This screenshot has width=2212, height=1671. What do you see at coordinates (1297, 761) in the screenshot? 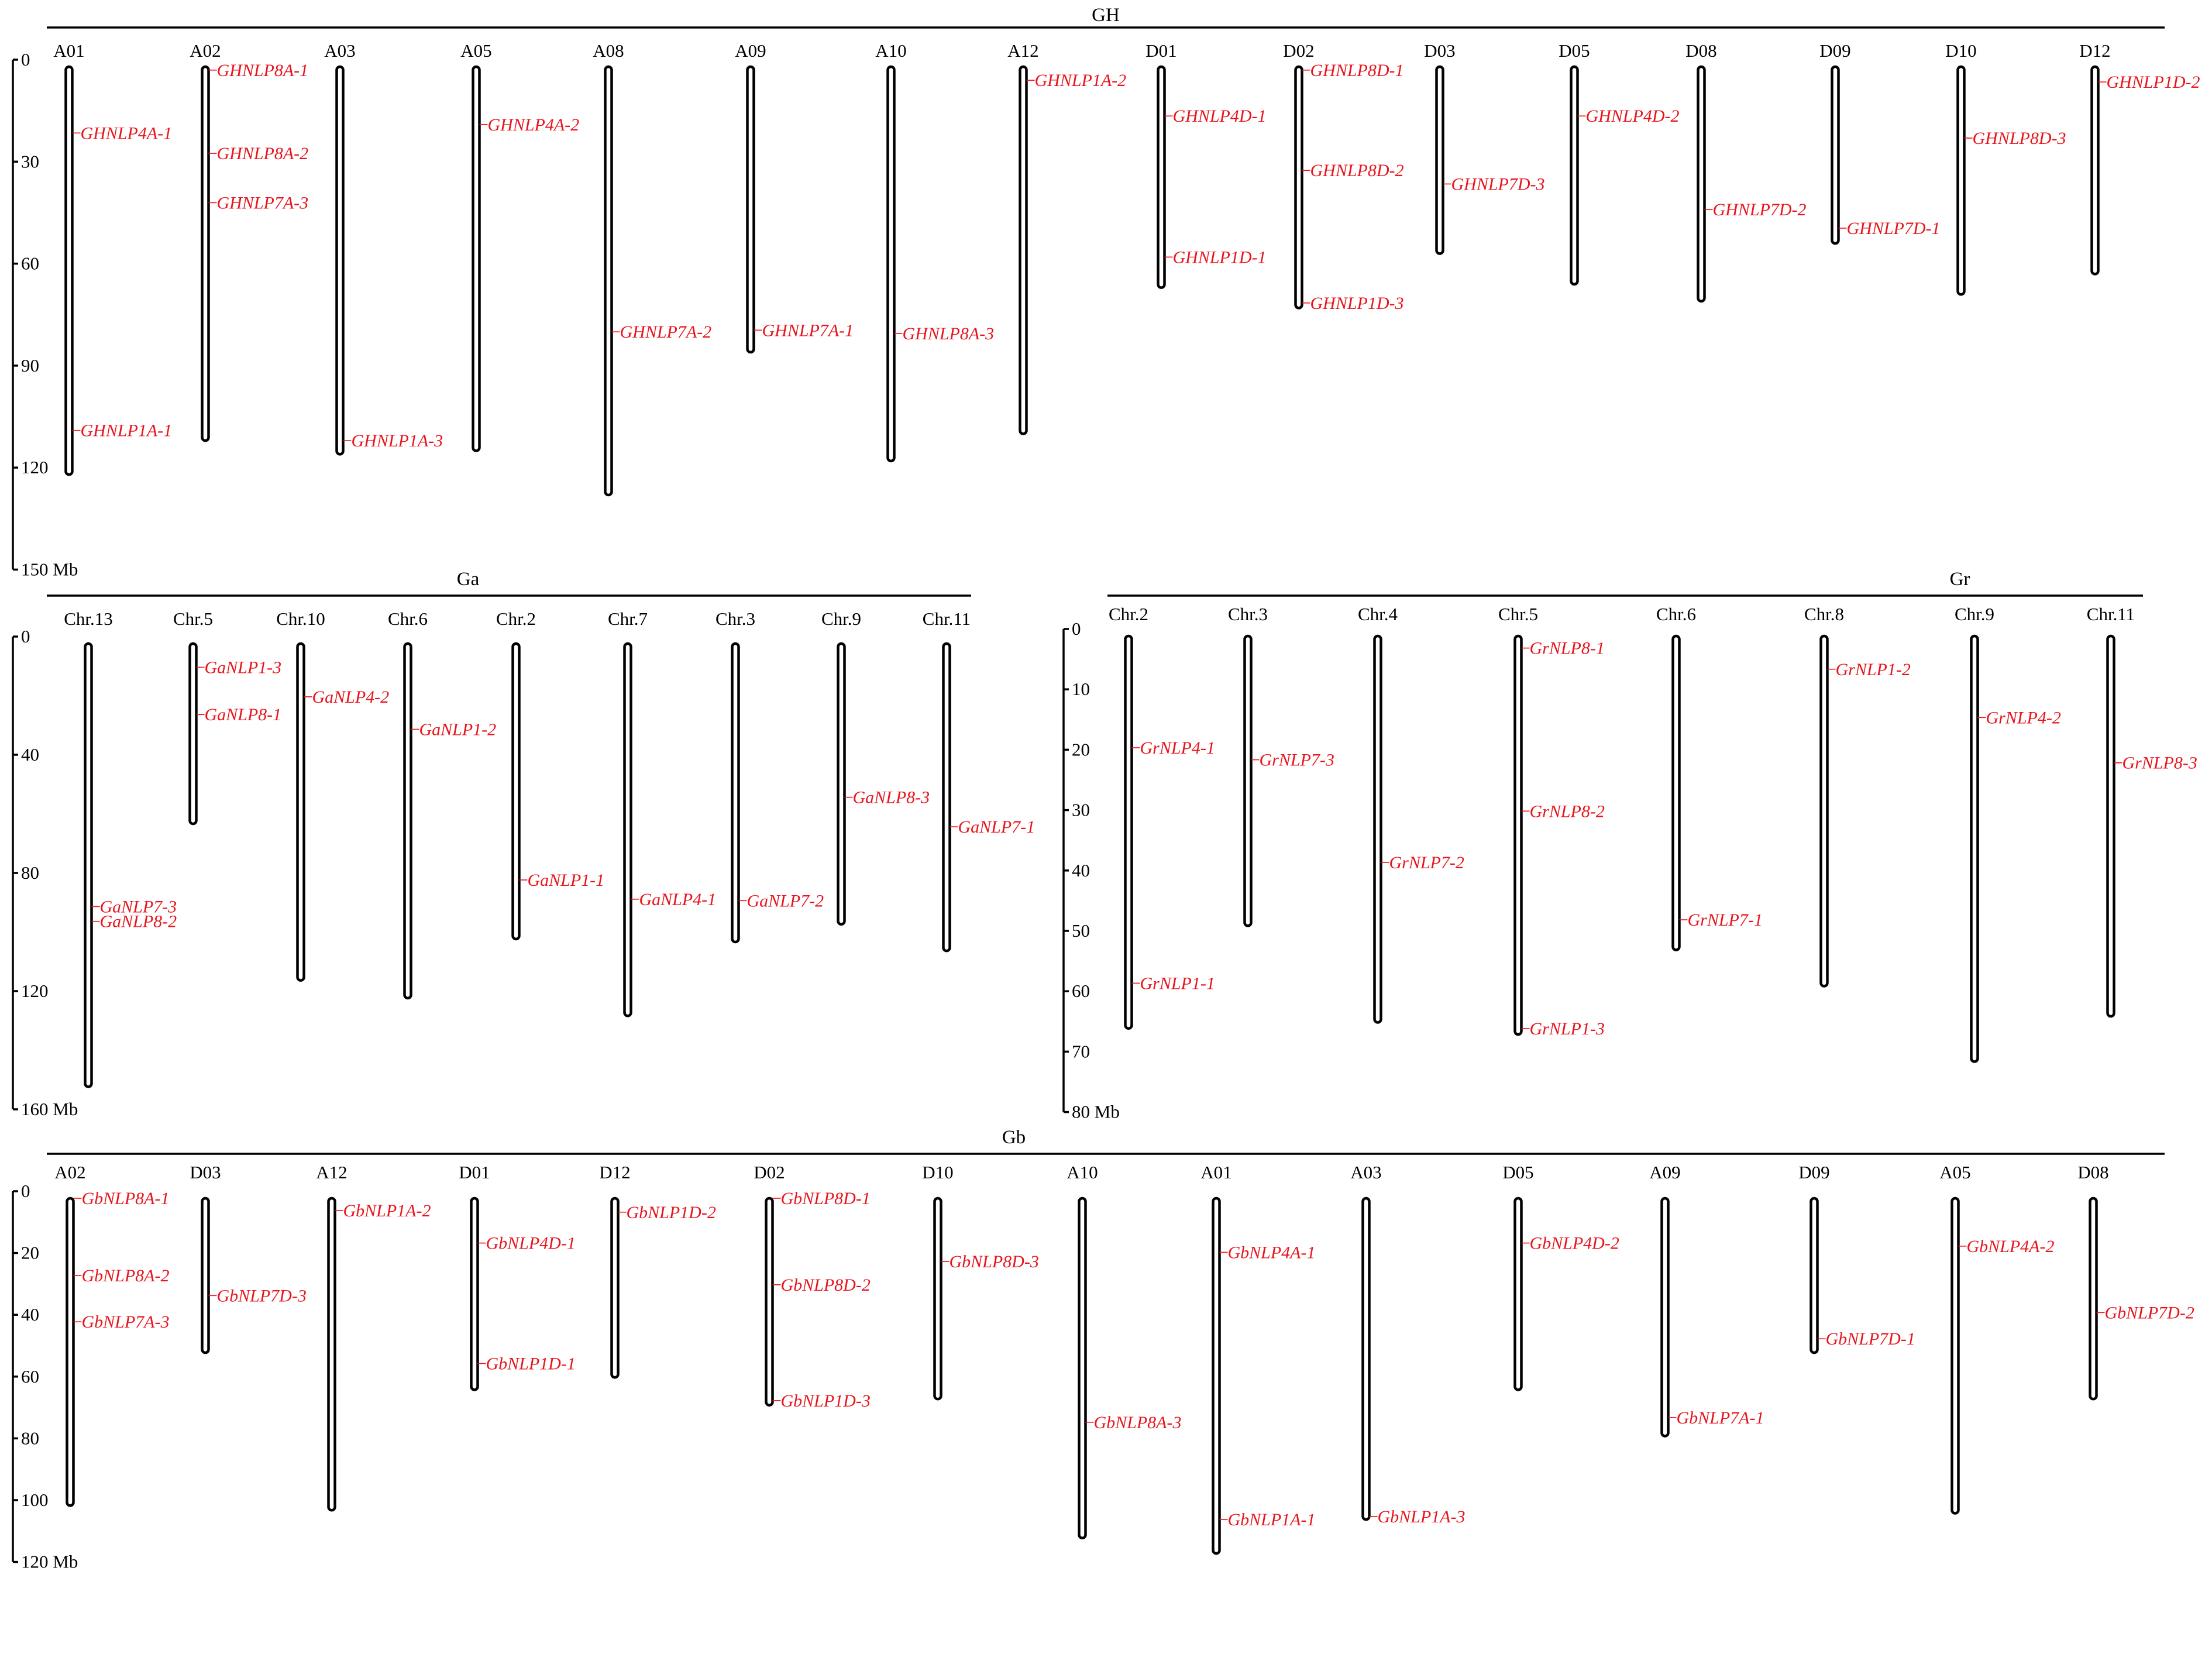
I see `gene-label: GrNLP7-3` at bounding box center [1297, 761].